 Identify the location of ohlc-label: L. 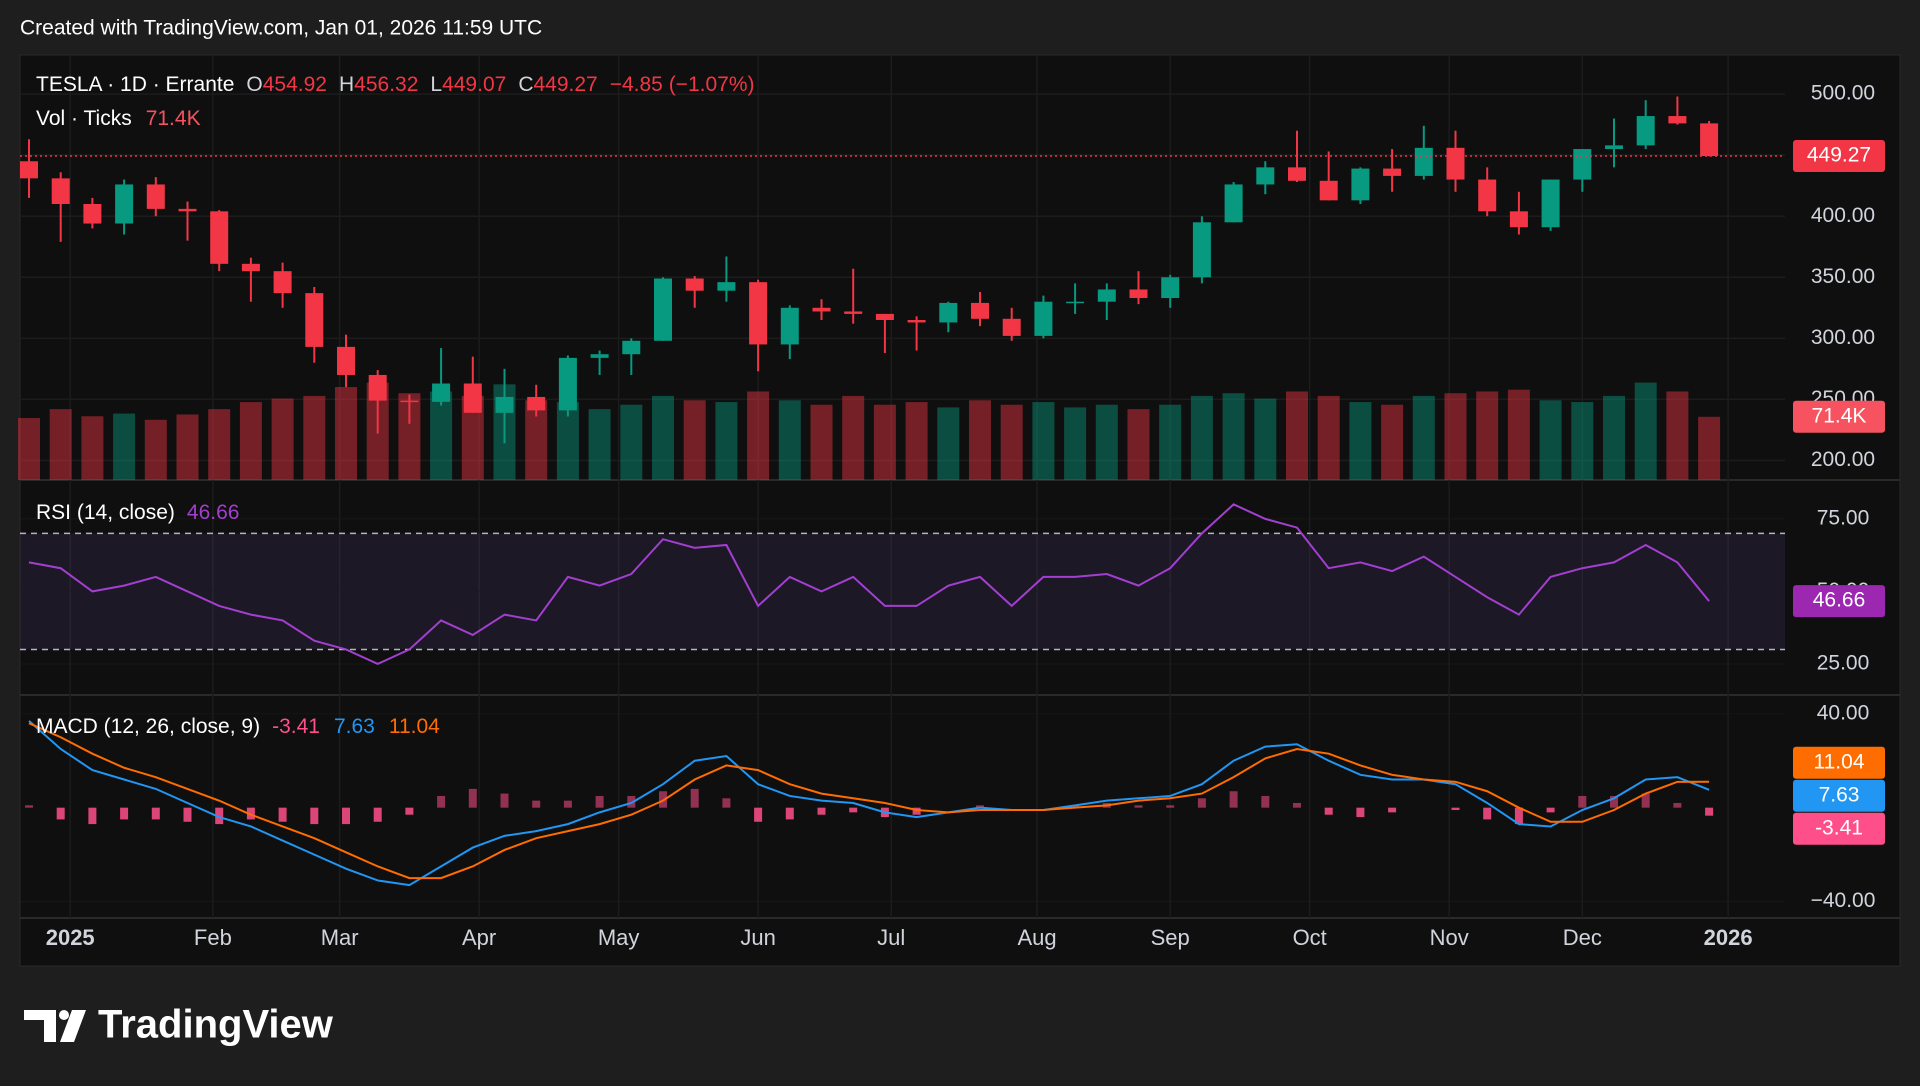
(436, 84).